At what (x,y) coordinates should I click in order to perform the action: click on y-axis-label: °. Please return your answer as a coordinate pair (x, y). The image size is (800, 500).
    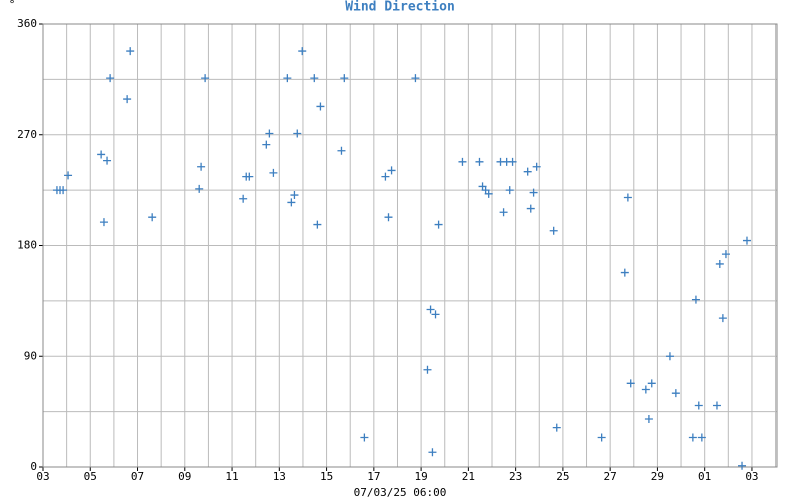
    Looking at the image, I should click on (12, 5).